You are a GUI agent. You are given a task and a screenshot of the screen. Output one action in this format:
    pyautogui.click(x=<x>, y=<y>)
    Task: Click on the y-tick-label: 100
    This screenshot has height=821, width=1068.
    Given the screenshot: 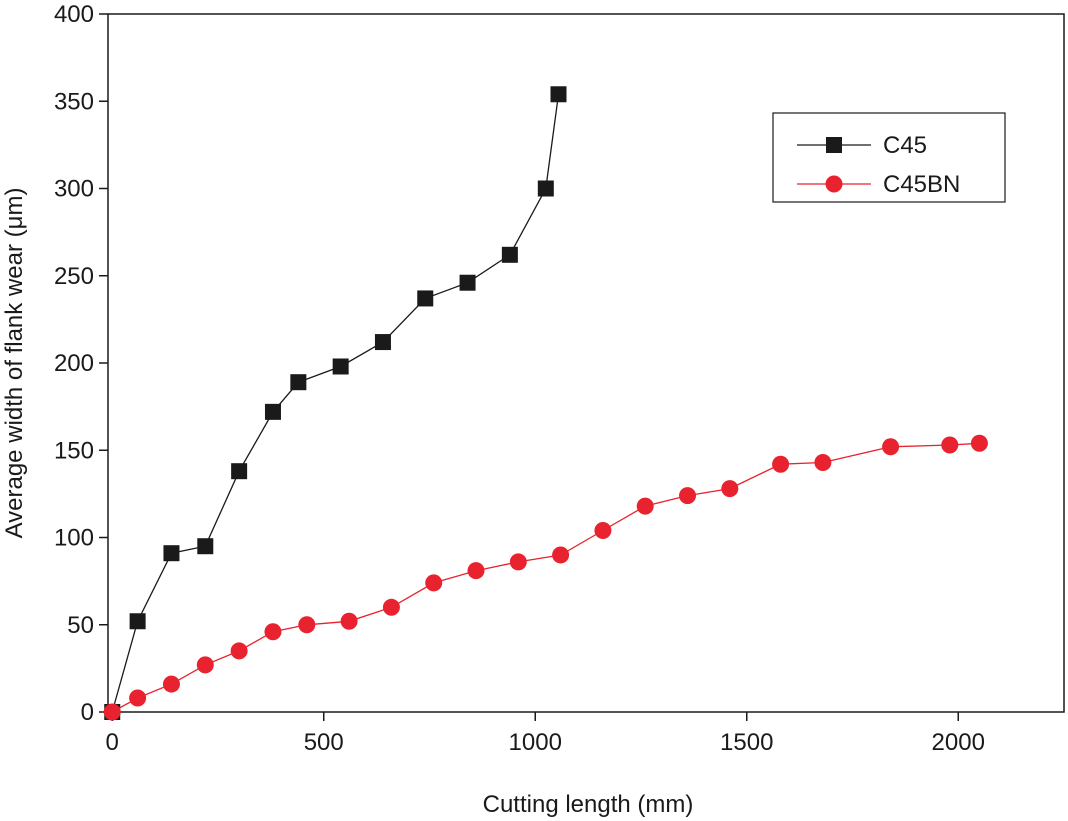 What is the action you would take?
    pyautogui.click(x=74, y=538)
    